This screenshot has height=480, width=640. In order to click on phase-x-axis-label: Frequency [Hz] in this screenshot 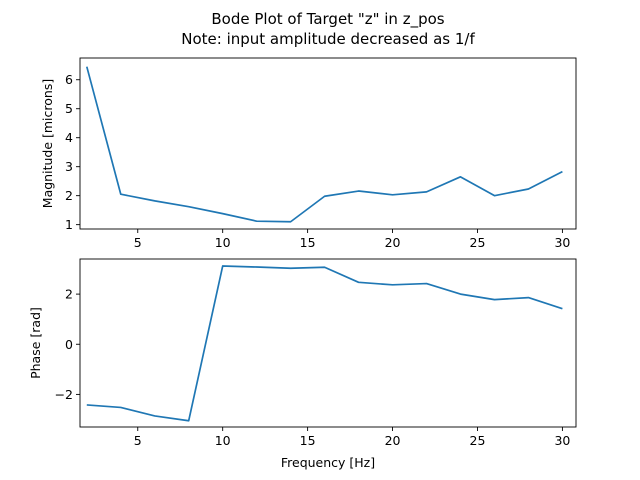, I will do `click(328, 462)`.